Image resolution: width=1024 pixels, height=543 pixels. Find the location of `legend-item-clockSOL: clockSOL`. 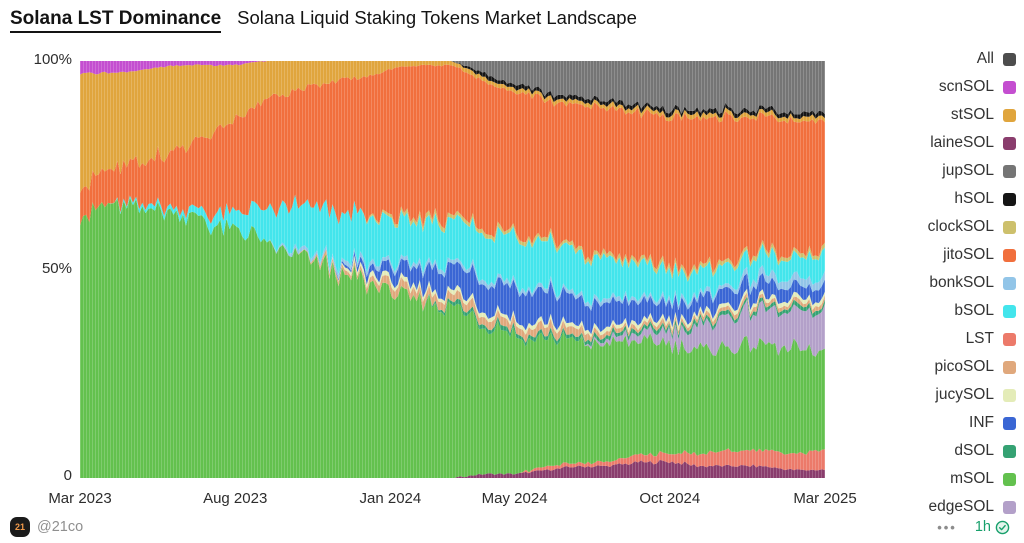

legend-item-clockSOL: clockSOL is located at coordinates (972, 227).